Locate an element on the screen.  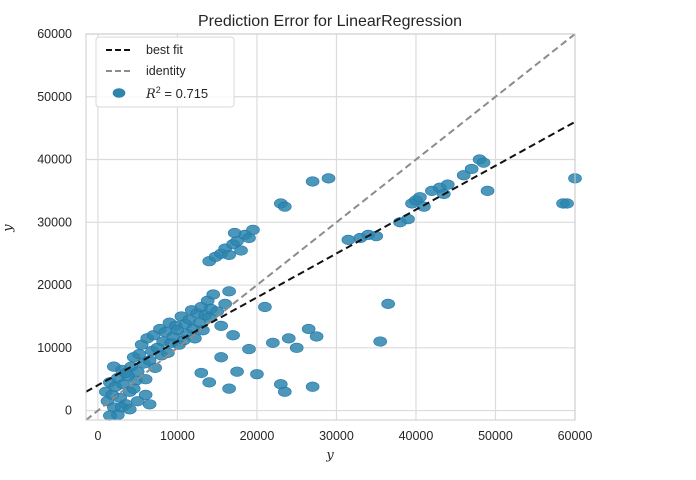
y-tick-label: 30000 is located at coordinates (54, 222).